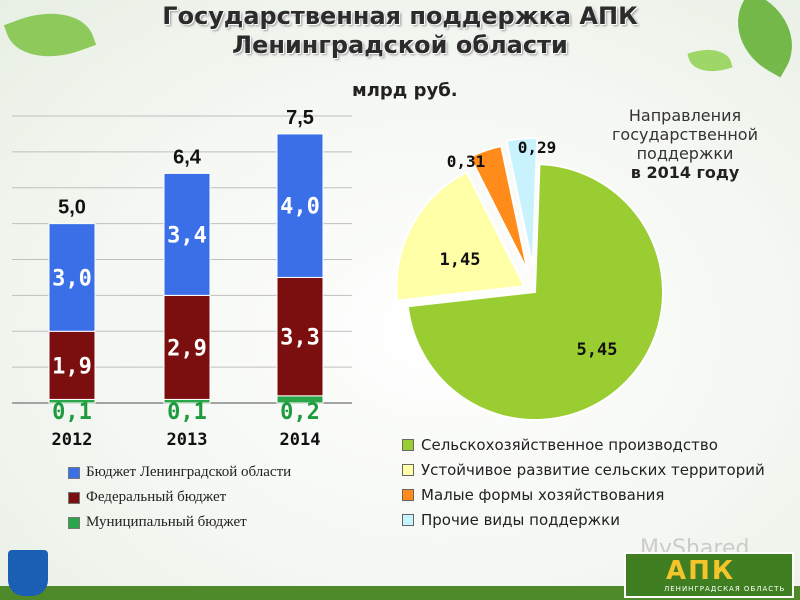 This screenshot has width=800, height=600. I want to click on pie-caption-line-3: поддержки, so click(685, 153).